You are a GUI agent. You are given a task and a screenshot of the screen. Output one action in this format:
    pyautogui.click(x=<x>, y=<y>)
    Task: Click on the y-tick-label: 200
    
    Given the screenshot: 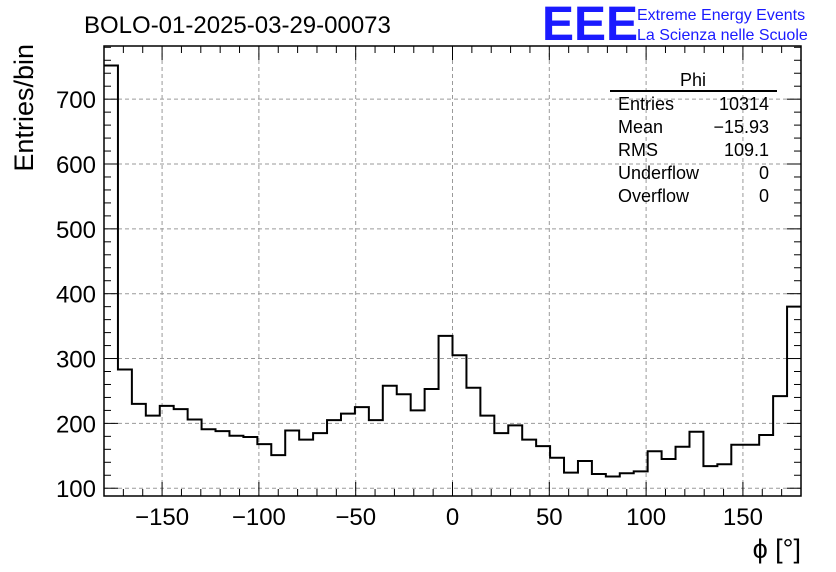 What is the action you would take?
    pyautogui.click(x=76, y=424)
    